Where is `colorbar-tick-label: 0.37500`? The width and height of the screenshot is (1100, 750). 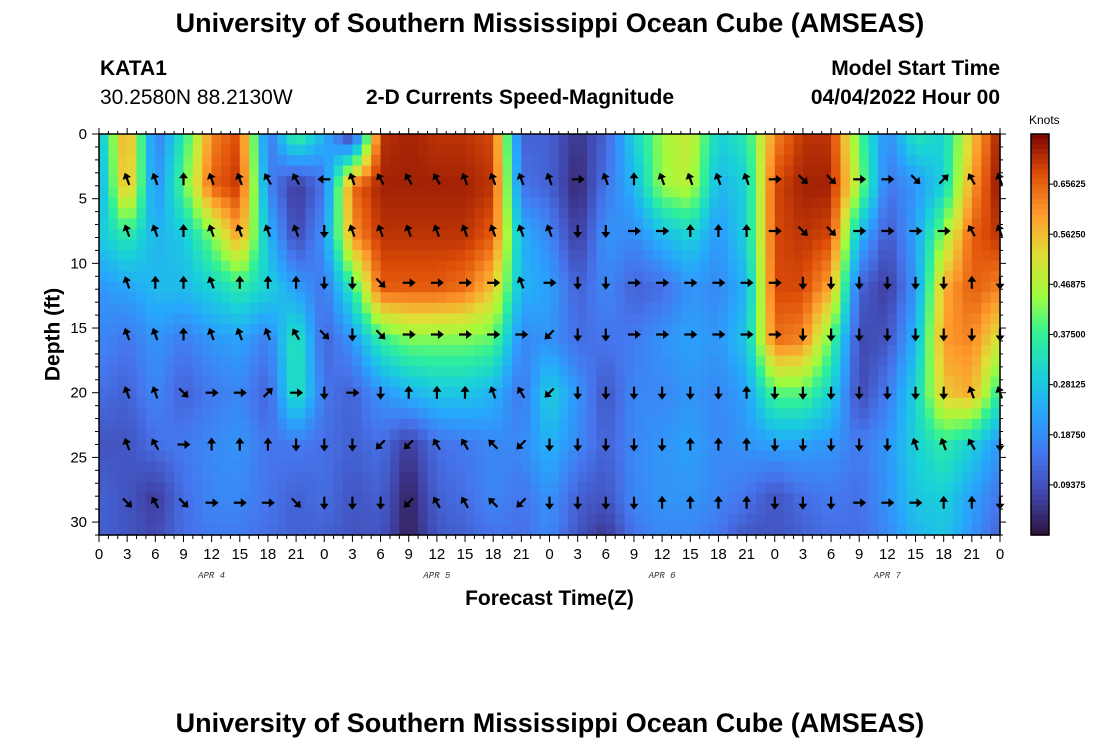 colorbar-tick-label: 0.37500 is located at coordinates (1069, 335).